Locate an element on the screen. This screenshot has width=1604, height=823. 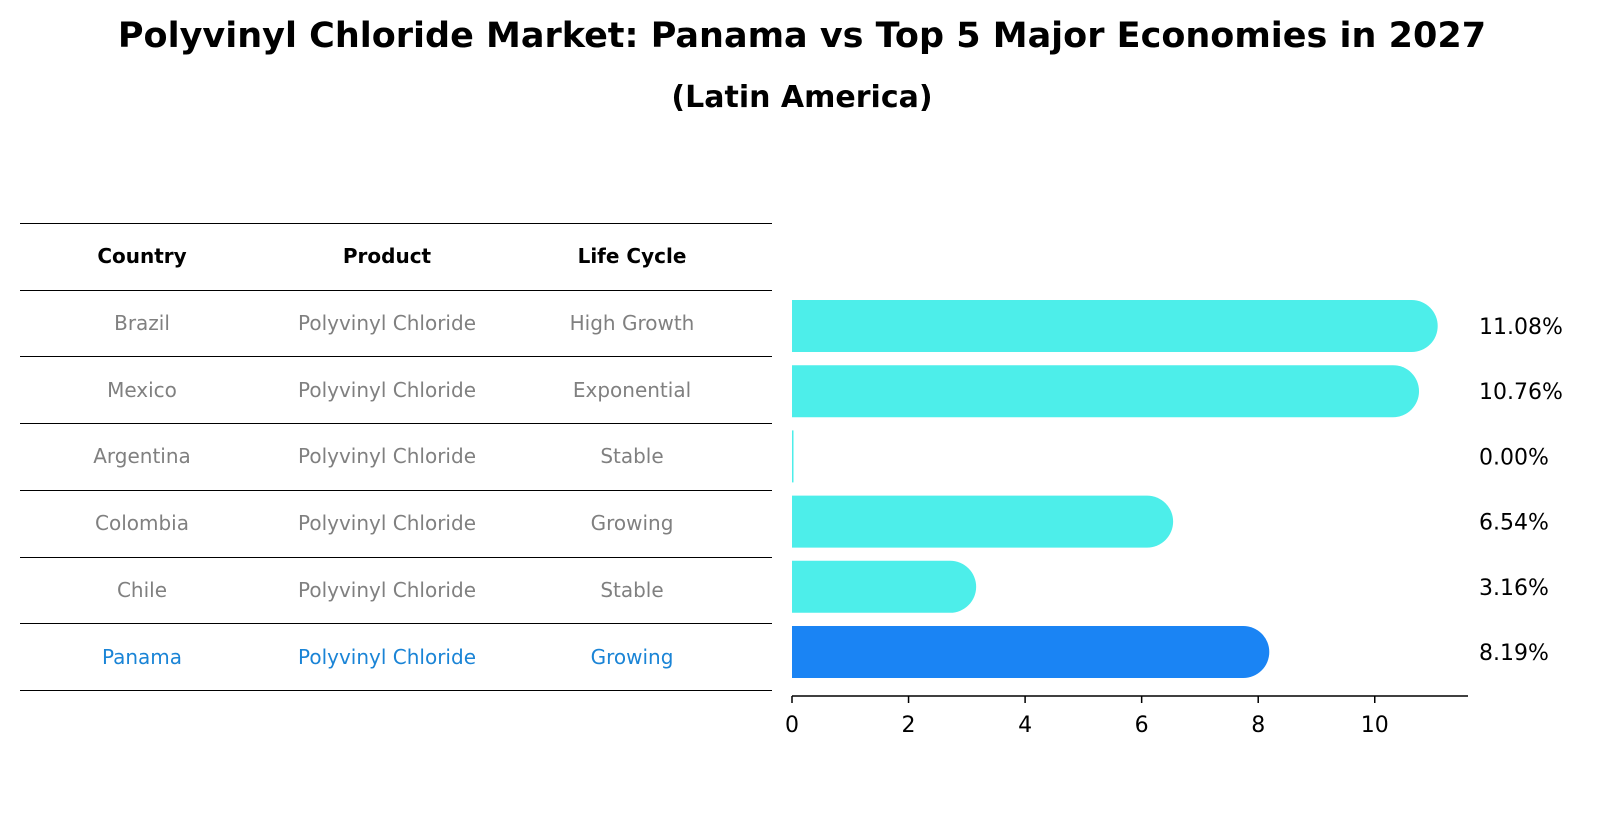
table-cell-country: Colombia is located at coordinates (142, 523).